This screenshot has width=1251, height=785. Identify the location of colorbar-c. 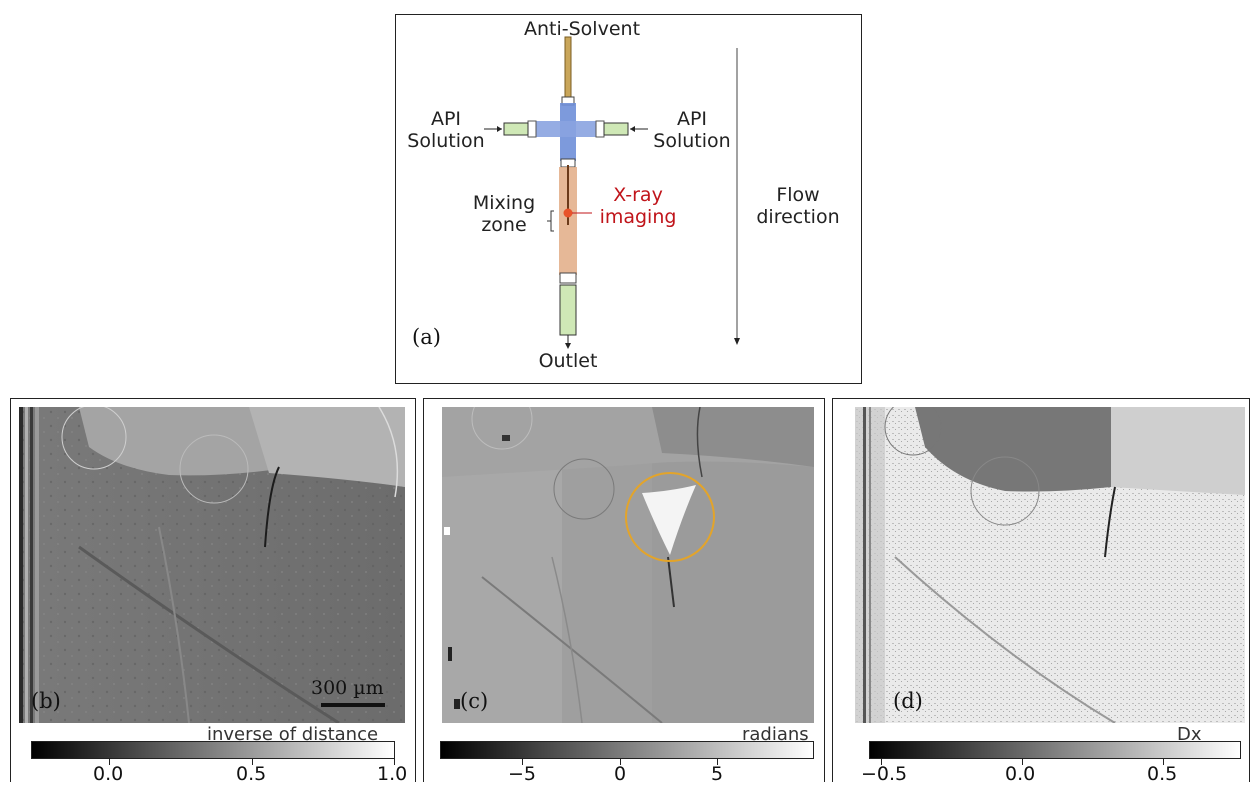
(627, 750).